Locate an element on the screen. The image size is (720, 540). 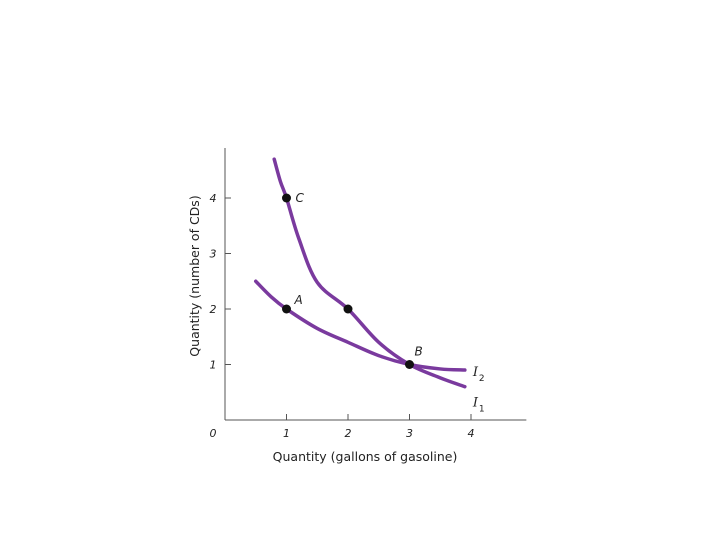
point-a is located at coordinates (286, 309).